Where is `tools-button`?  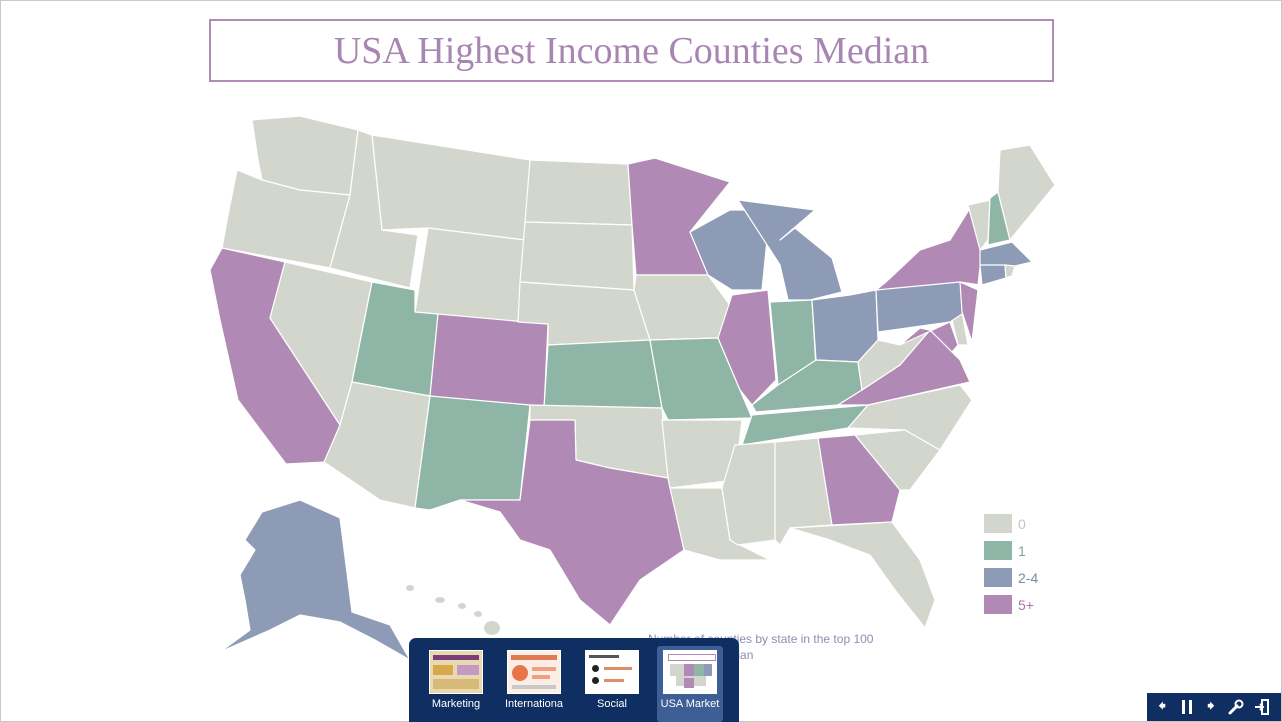 tools-button is located at coordinates (1236, 707).